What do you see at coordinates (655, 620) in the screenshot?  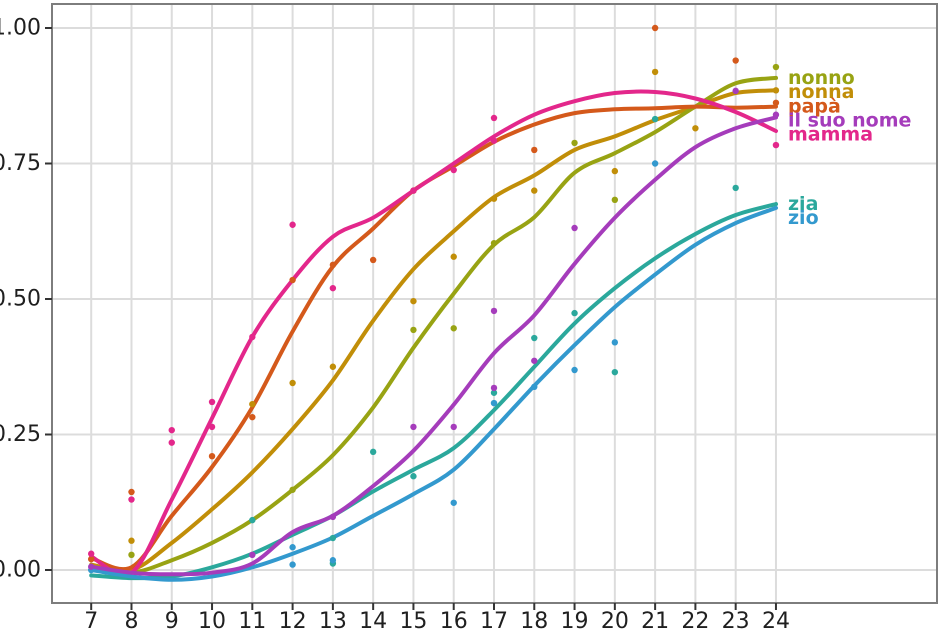 I see `x-tick-label: 21` at bounding box center [655, 620].